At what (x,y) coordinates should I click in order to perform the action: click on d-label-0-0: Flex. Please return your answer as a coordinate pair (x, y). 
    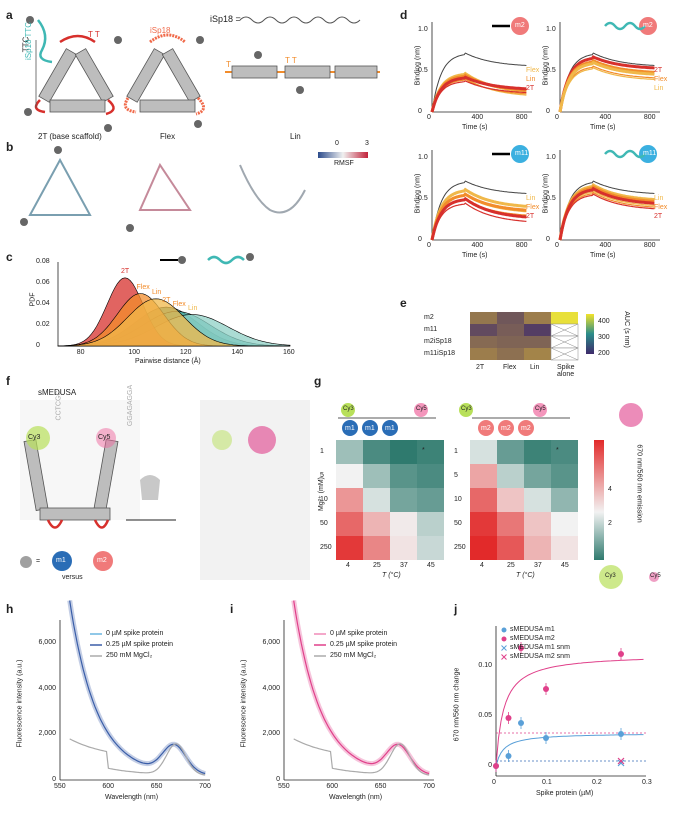
    Looking at the image, I should click on (533, 70).